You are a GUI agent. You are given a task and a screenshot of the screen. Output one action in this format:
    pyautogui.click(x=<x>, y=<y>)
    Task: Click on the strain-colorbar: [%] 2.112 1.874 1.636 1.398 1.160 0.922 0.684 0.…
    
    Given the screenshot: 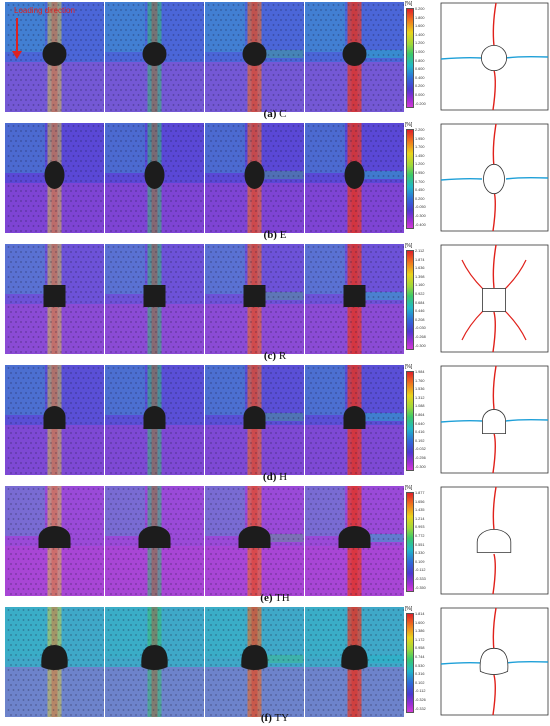 What is the action you would take?
    pyautogui.click(x=422, y=298)
    